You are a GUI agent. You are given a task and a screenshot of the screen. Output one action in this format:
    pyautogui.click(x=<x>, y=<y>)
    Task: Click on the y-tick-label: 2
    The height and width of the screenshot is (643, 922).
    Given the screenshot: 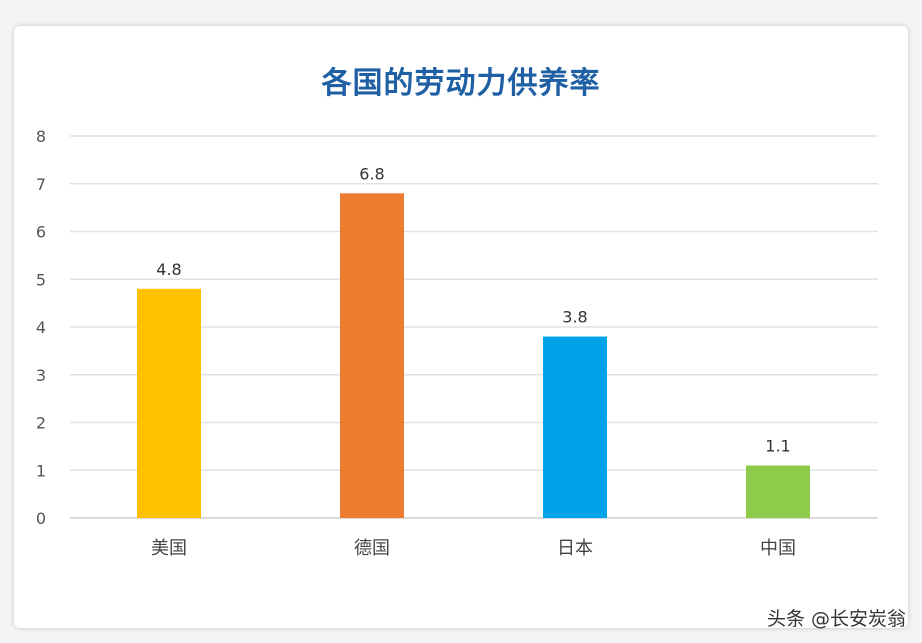 What is the action you would take?
    pyautogui.click(x=41, y=423)
    